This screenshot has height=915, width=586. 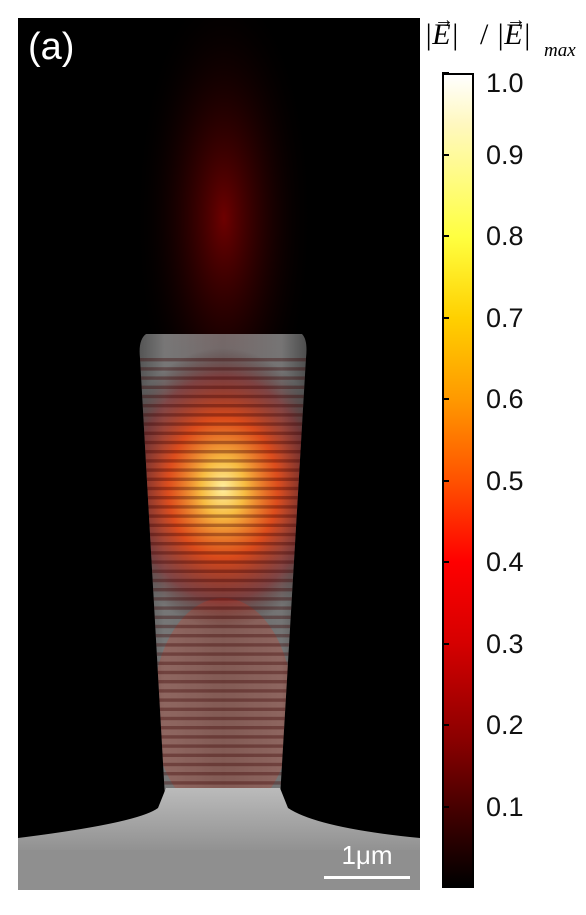 What do you see at coordinates (484, 34) in the screenshot?
I see `colorbar-title-slash: /` at bounding box center [484, 34].